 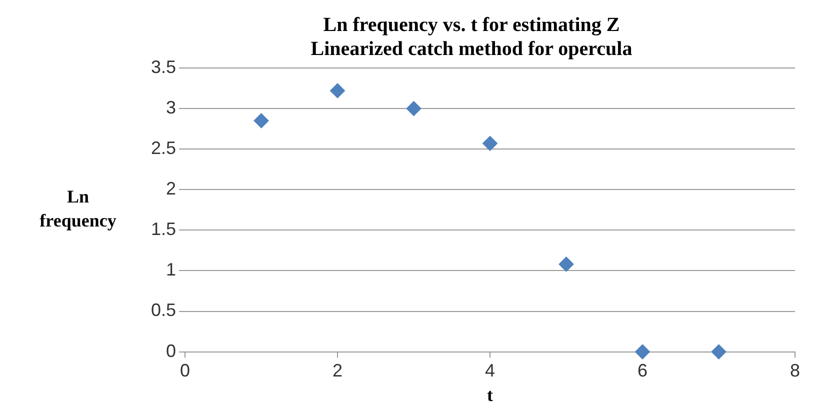 I want to click on y-tick-label: 2, so click(x=171, y=188).